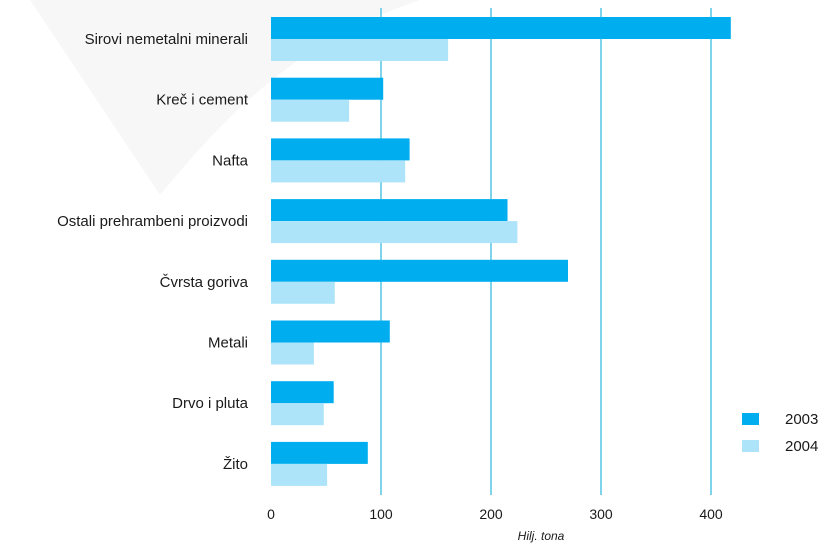  I want to click on legend: 2003 2004, so click(780, 433).